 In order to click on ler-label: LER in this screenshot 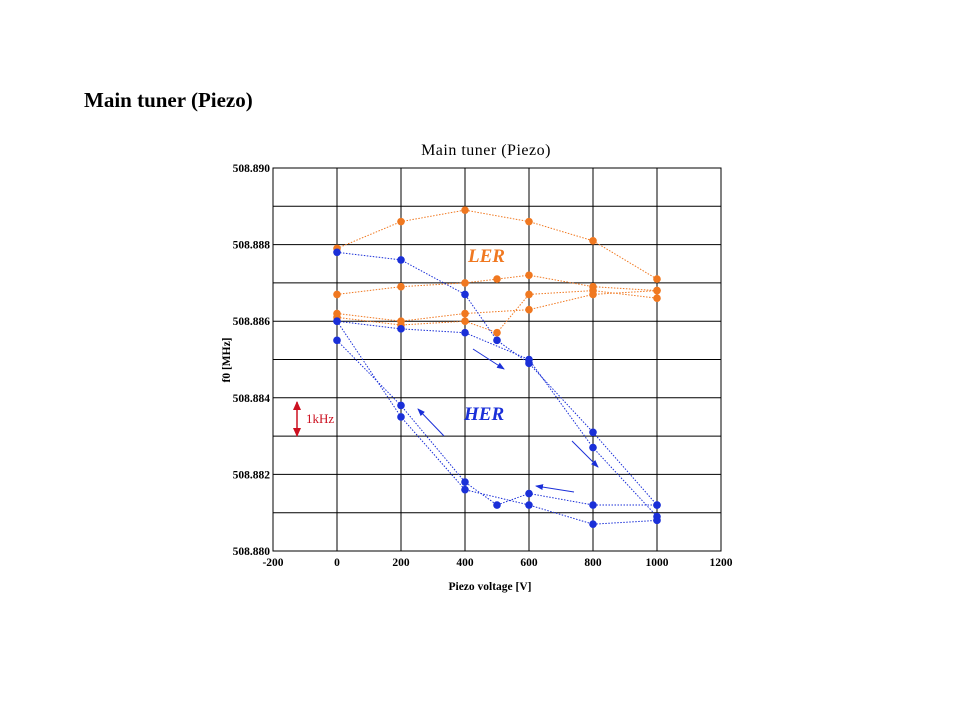, I will do `click(486, 256)`.